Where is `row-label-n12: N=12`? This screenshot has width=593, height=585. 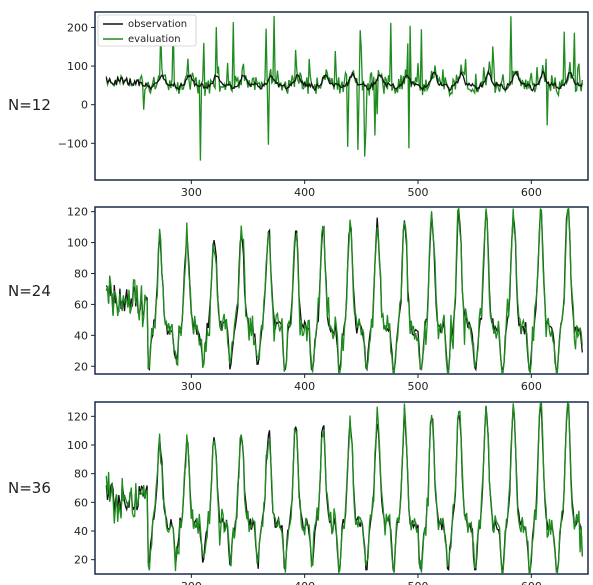
row-label-n12: N=12 is located at coordinates (29, 105).